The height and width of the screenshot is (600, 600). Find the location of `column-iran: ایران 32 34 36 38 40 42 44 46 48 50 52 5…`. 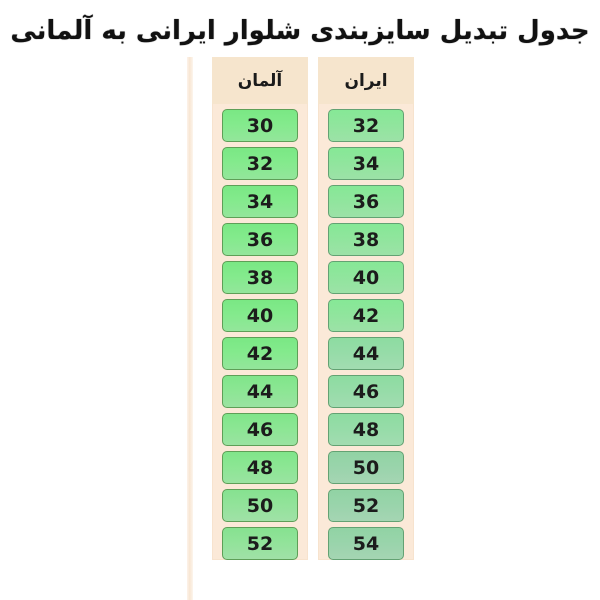

column-iran: ایران 32 34 36 38 40 42 44 46 48 50 52 5… is located at coordinates (366, 308).